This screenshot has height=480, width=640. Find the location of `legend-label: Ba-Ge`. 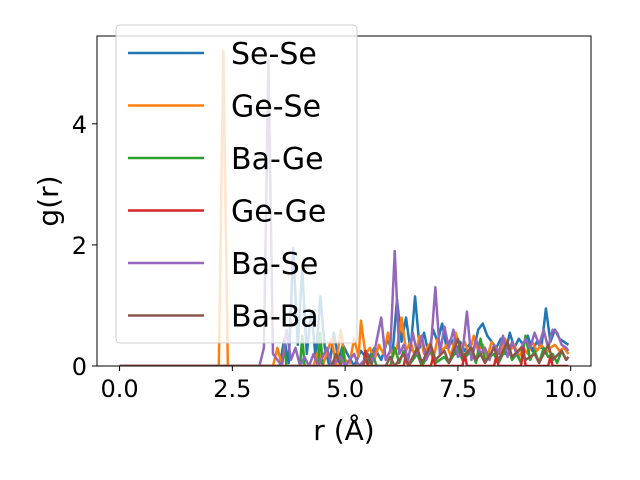

legend-label: Ba-Ge is located at coordinates (277, 159).